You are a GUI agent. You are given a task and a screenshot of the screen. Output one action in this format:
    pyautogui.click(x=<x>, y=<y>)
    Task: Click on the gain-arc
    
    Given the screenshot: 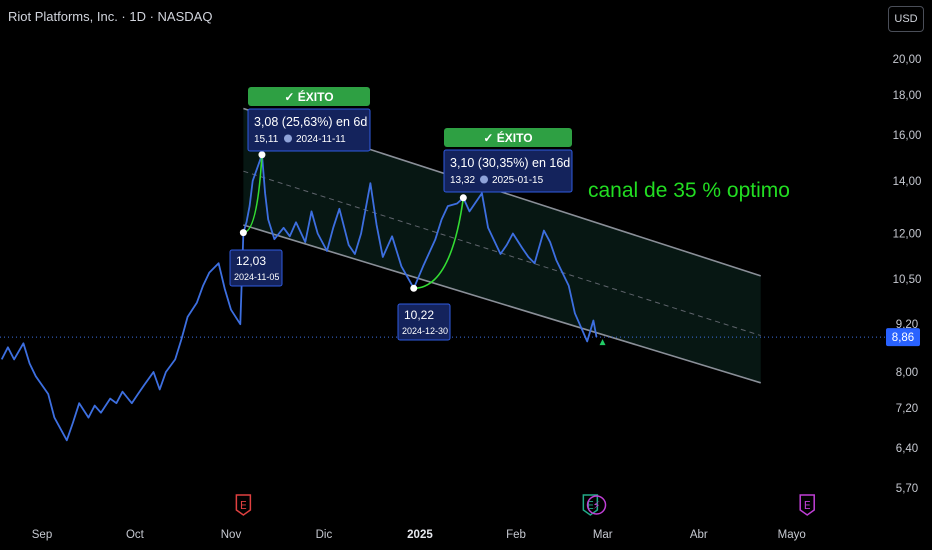 What is the action you would take?
    pyautogui.click(x=439, y=243)
    